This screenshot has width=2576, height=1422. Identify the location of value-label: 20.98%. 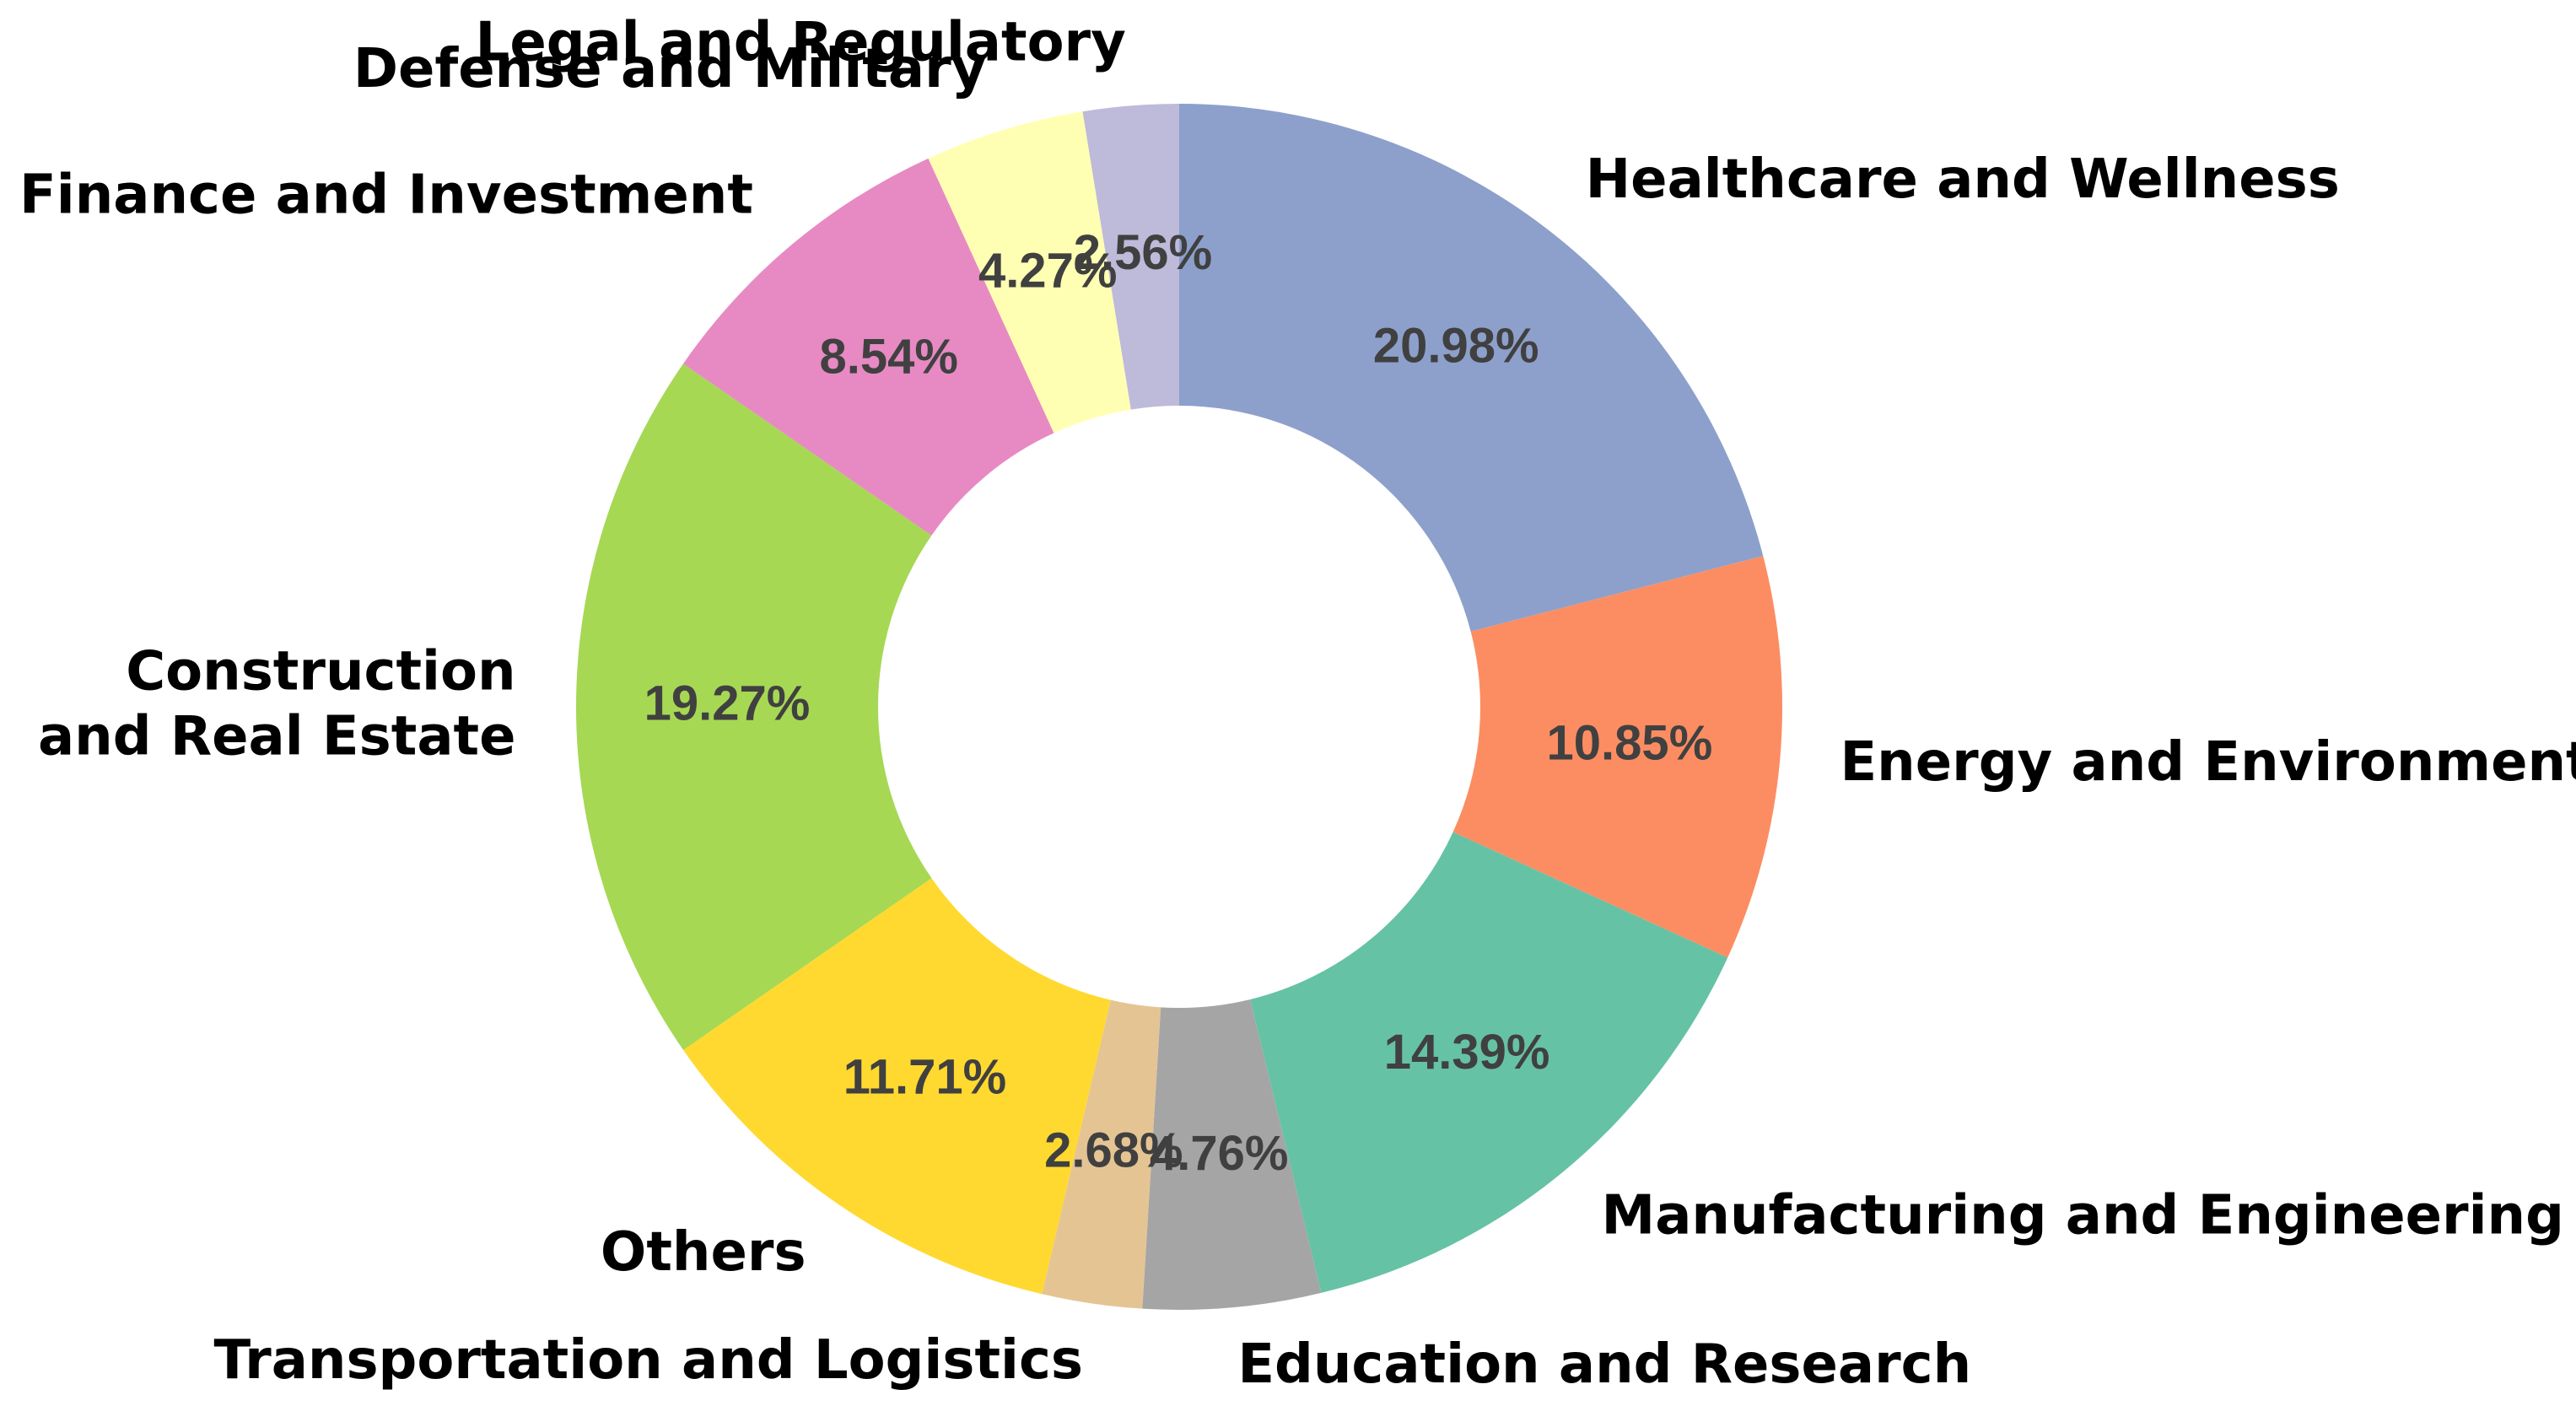
(1456, 346).